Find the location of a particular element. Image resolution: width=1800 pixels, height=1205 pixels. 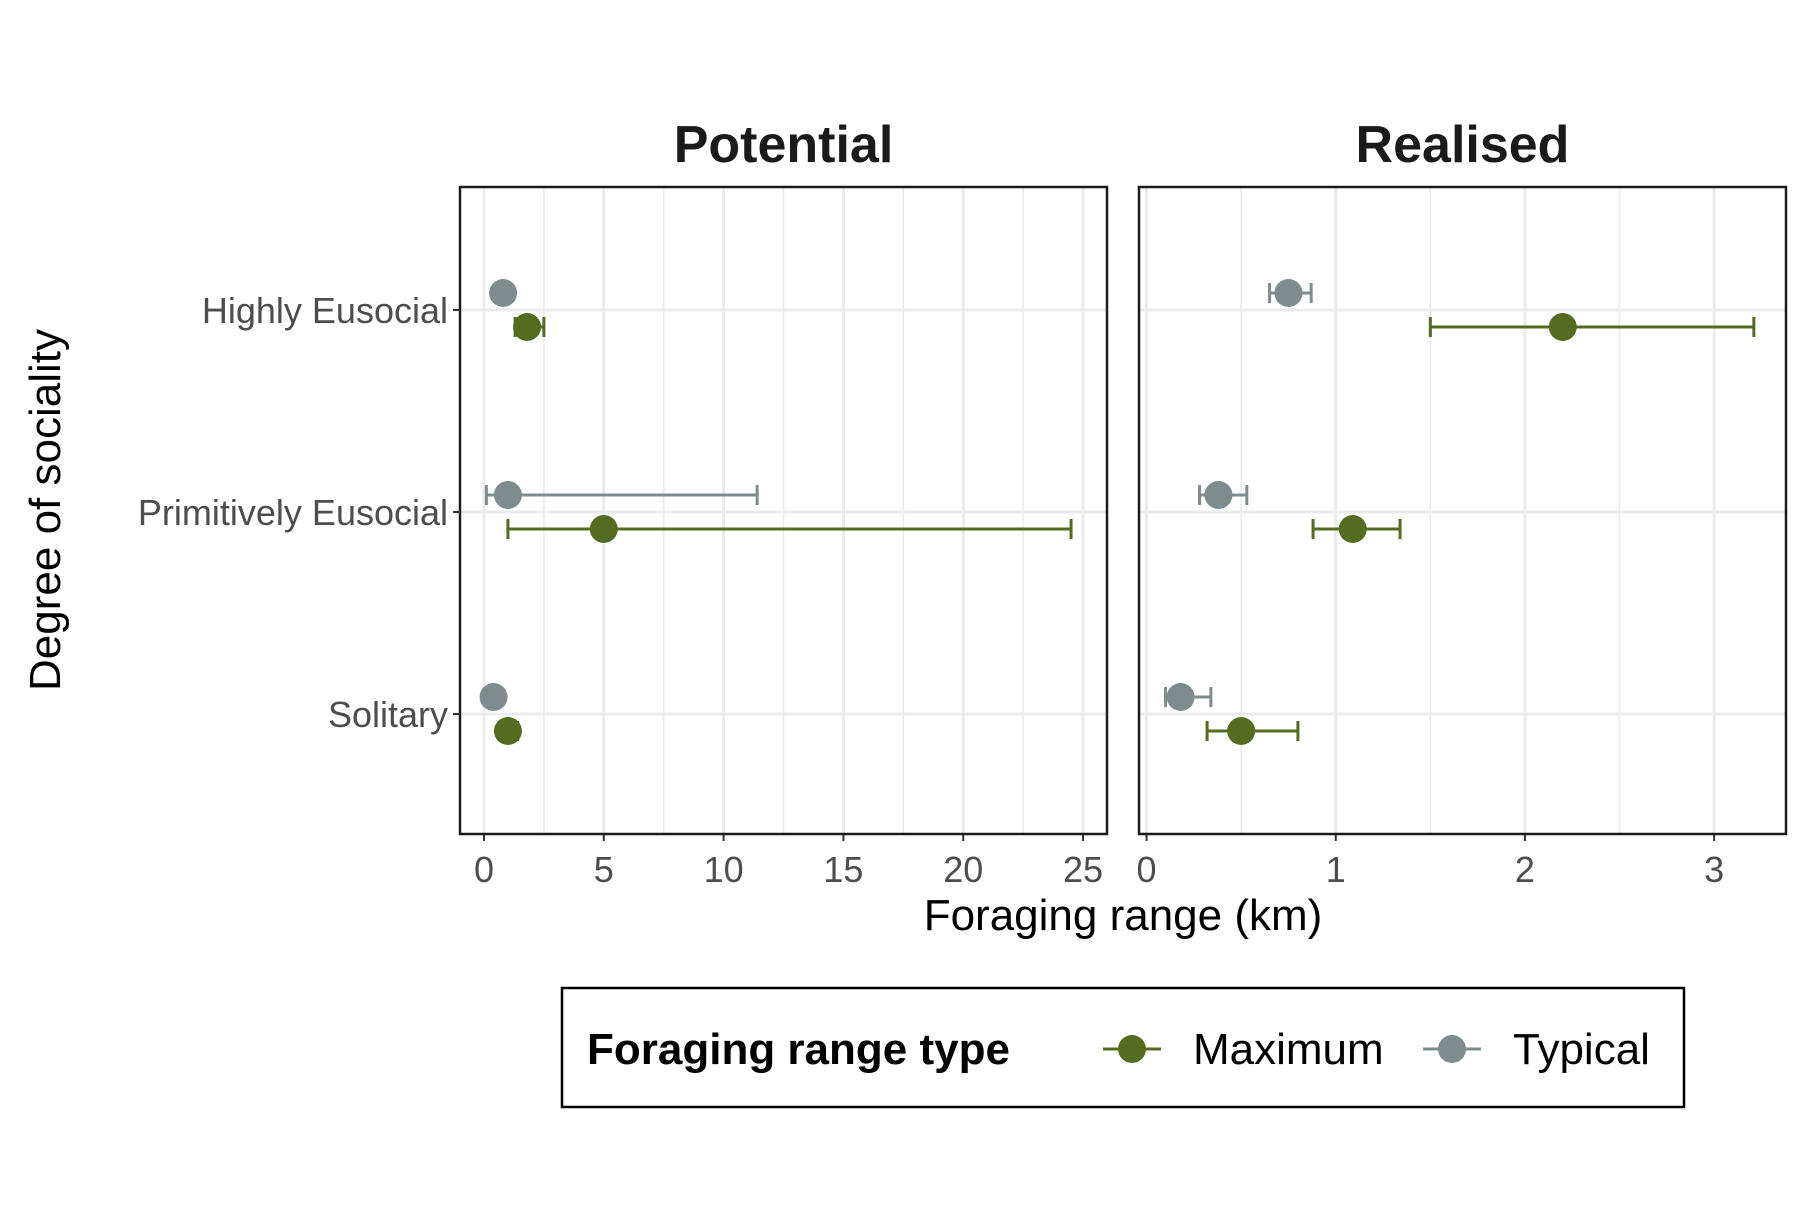

legend-entries: Maximum Typical is located at coordinates (1376, 1049).